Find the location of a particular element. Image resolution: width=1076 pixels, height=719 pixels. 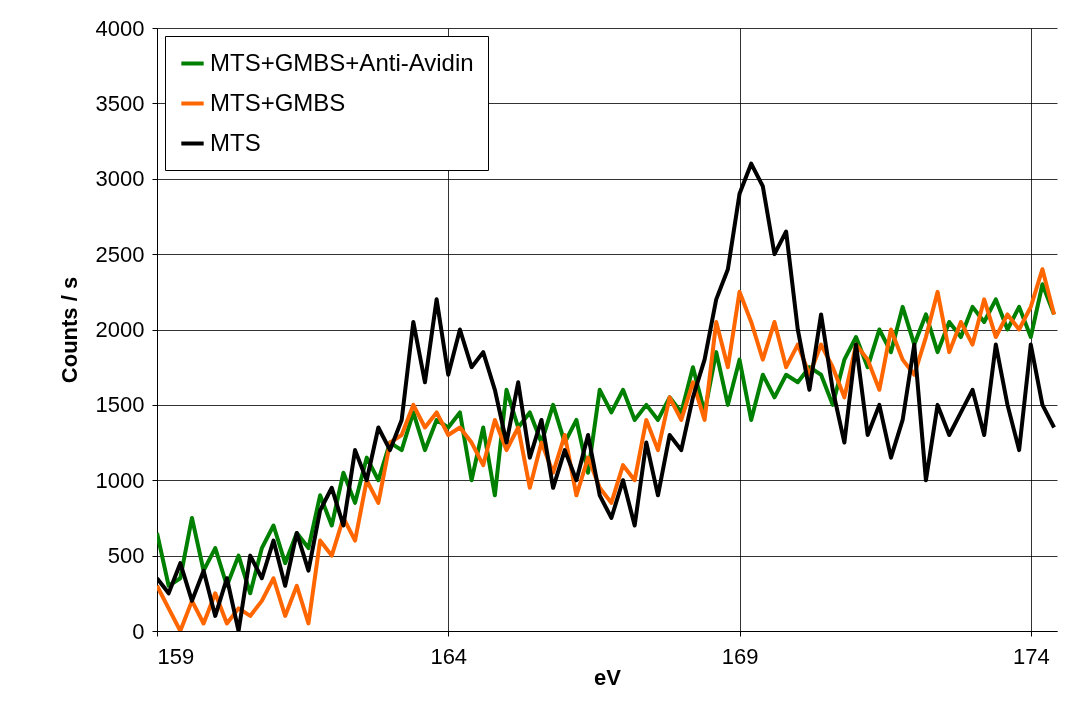

y-tick-label: 4000 is located at coordinates (120, 28).